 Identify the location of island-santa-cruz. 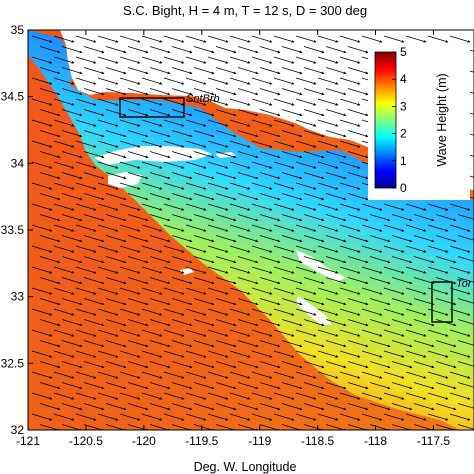
(153, 155).